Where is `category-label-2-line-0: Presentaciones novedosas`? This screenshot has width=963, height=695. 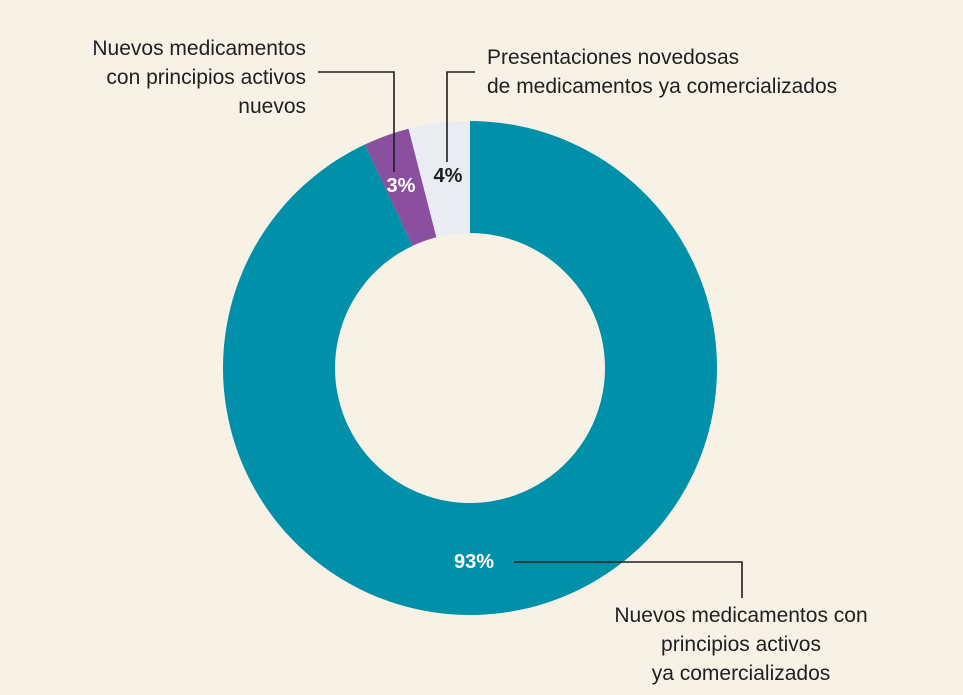 category-label-2-line-0: Presentaciones novedosas is located at coordinates (613, 57).